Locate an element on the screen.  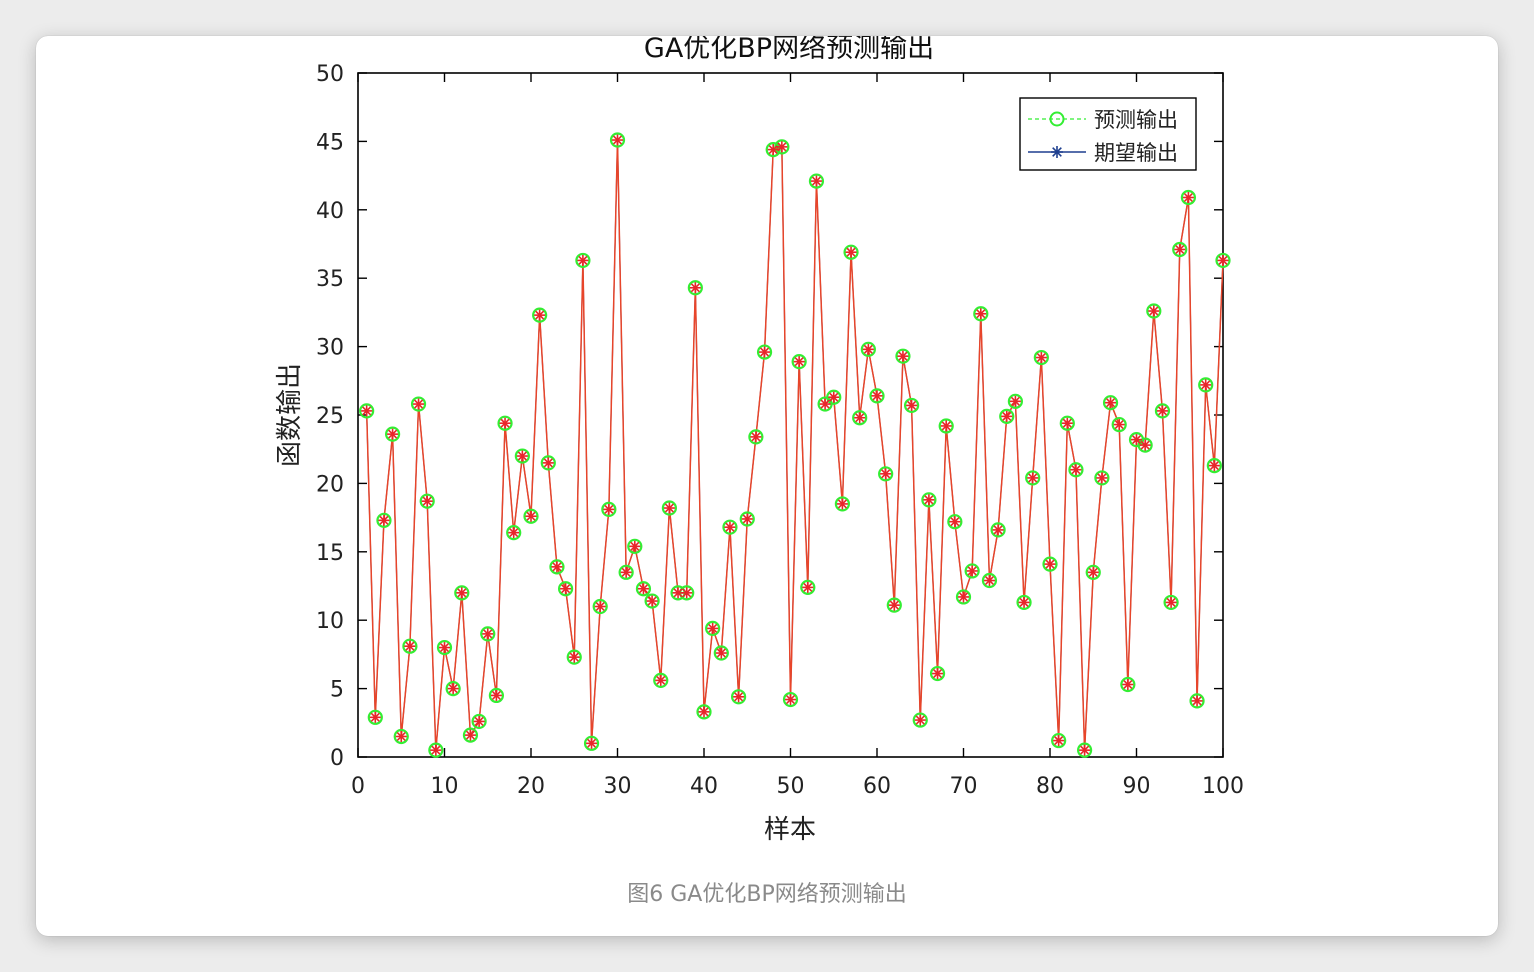
x-tick-label: 0 is located at coordinates (358, 786).